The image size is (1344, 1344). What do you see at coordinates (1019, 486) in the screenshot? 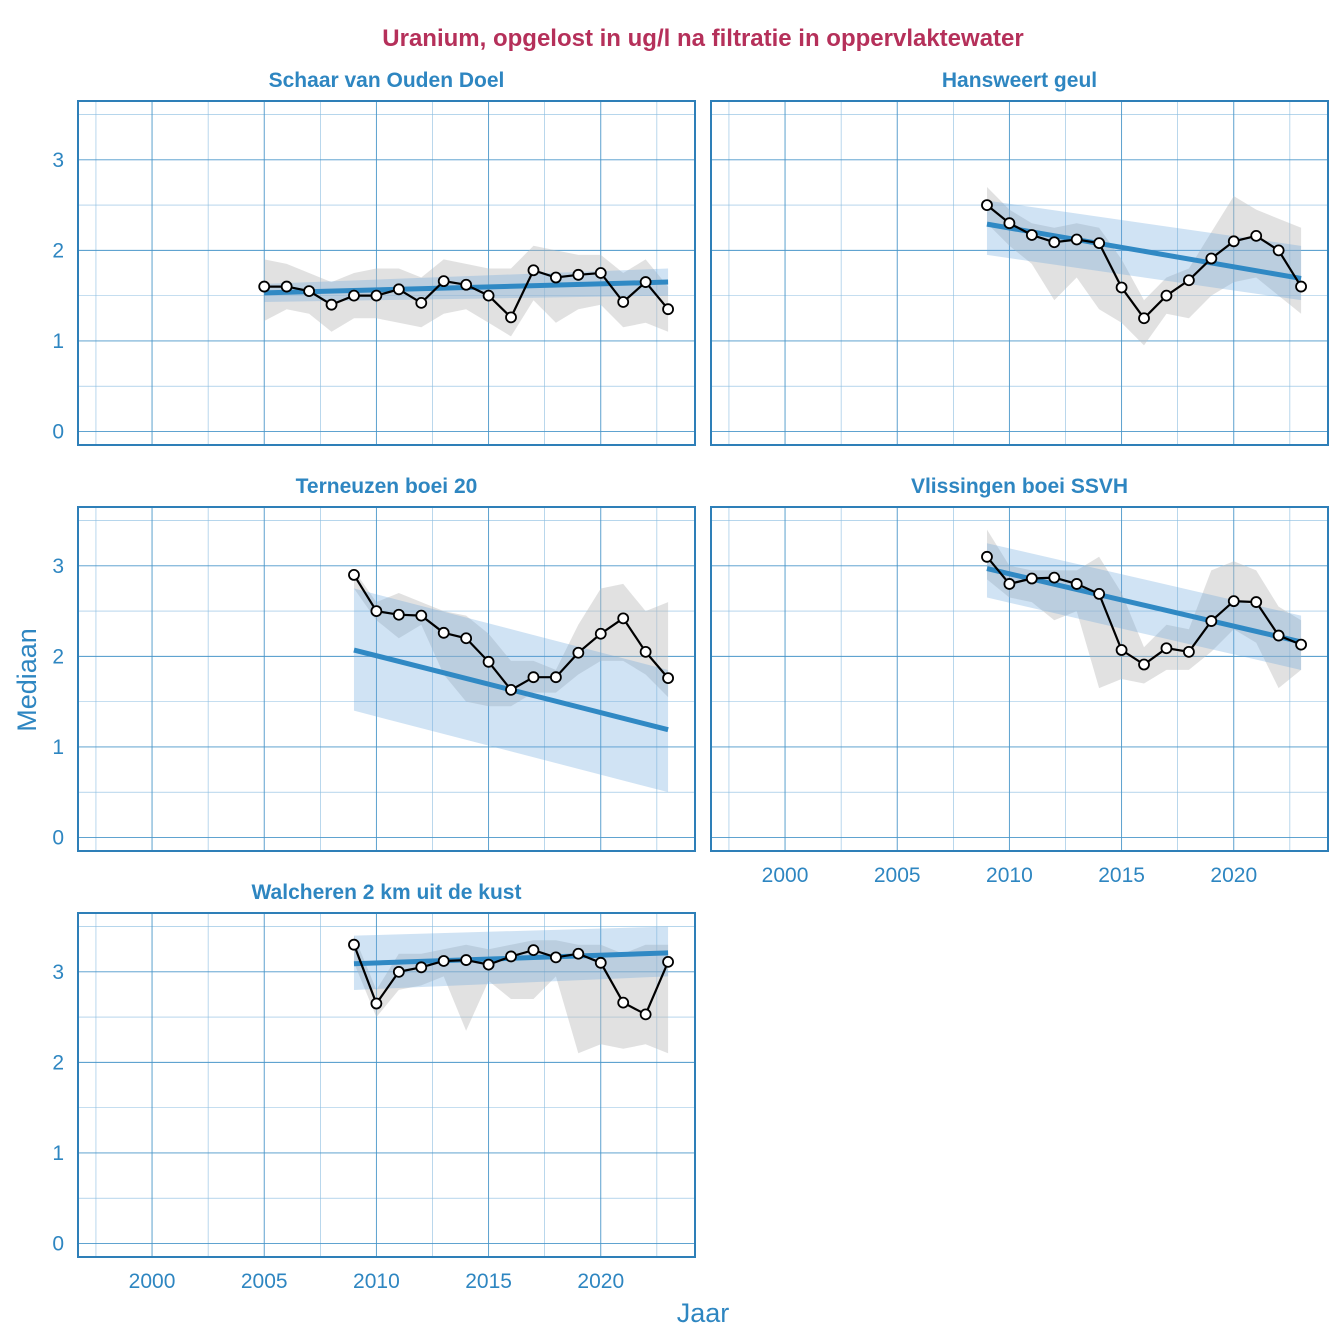
I see `panel-title: Vlissingen boei SSVH` at bounding box center [1019, 486].